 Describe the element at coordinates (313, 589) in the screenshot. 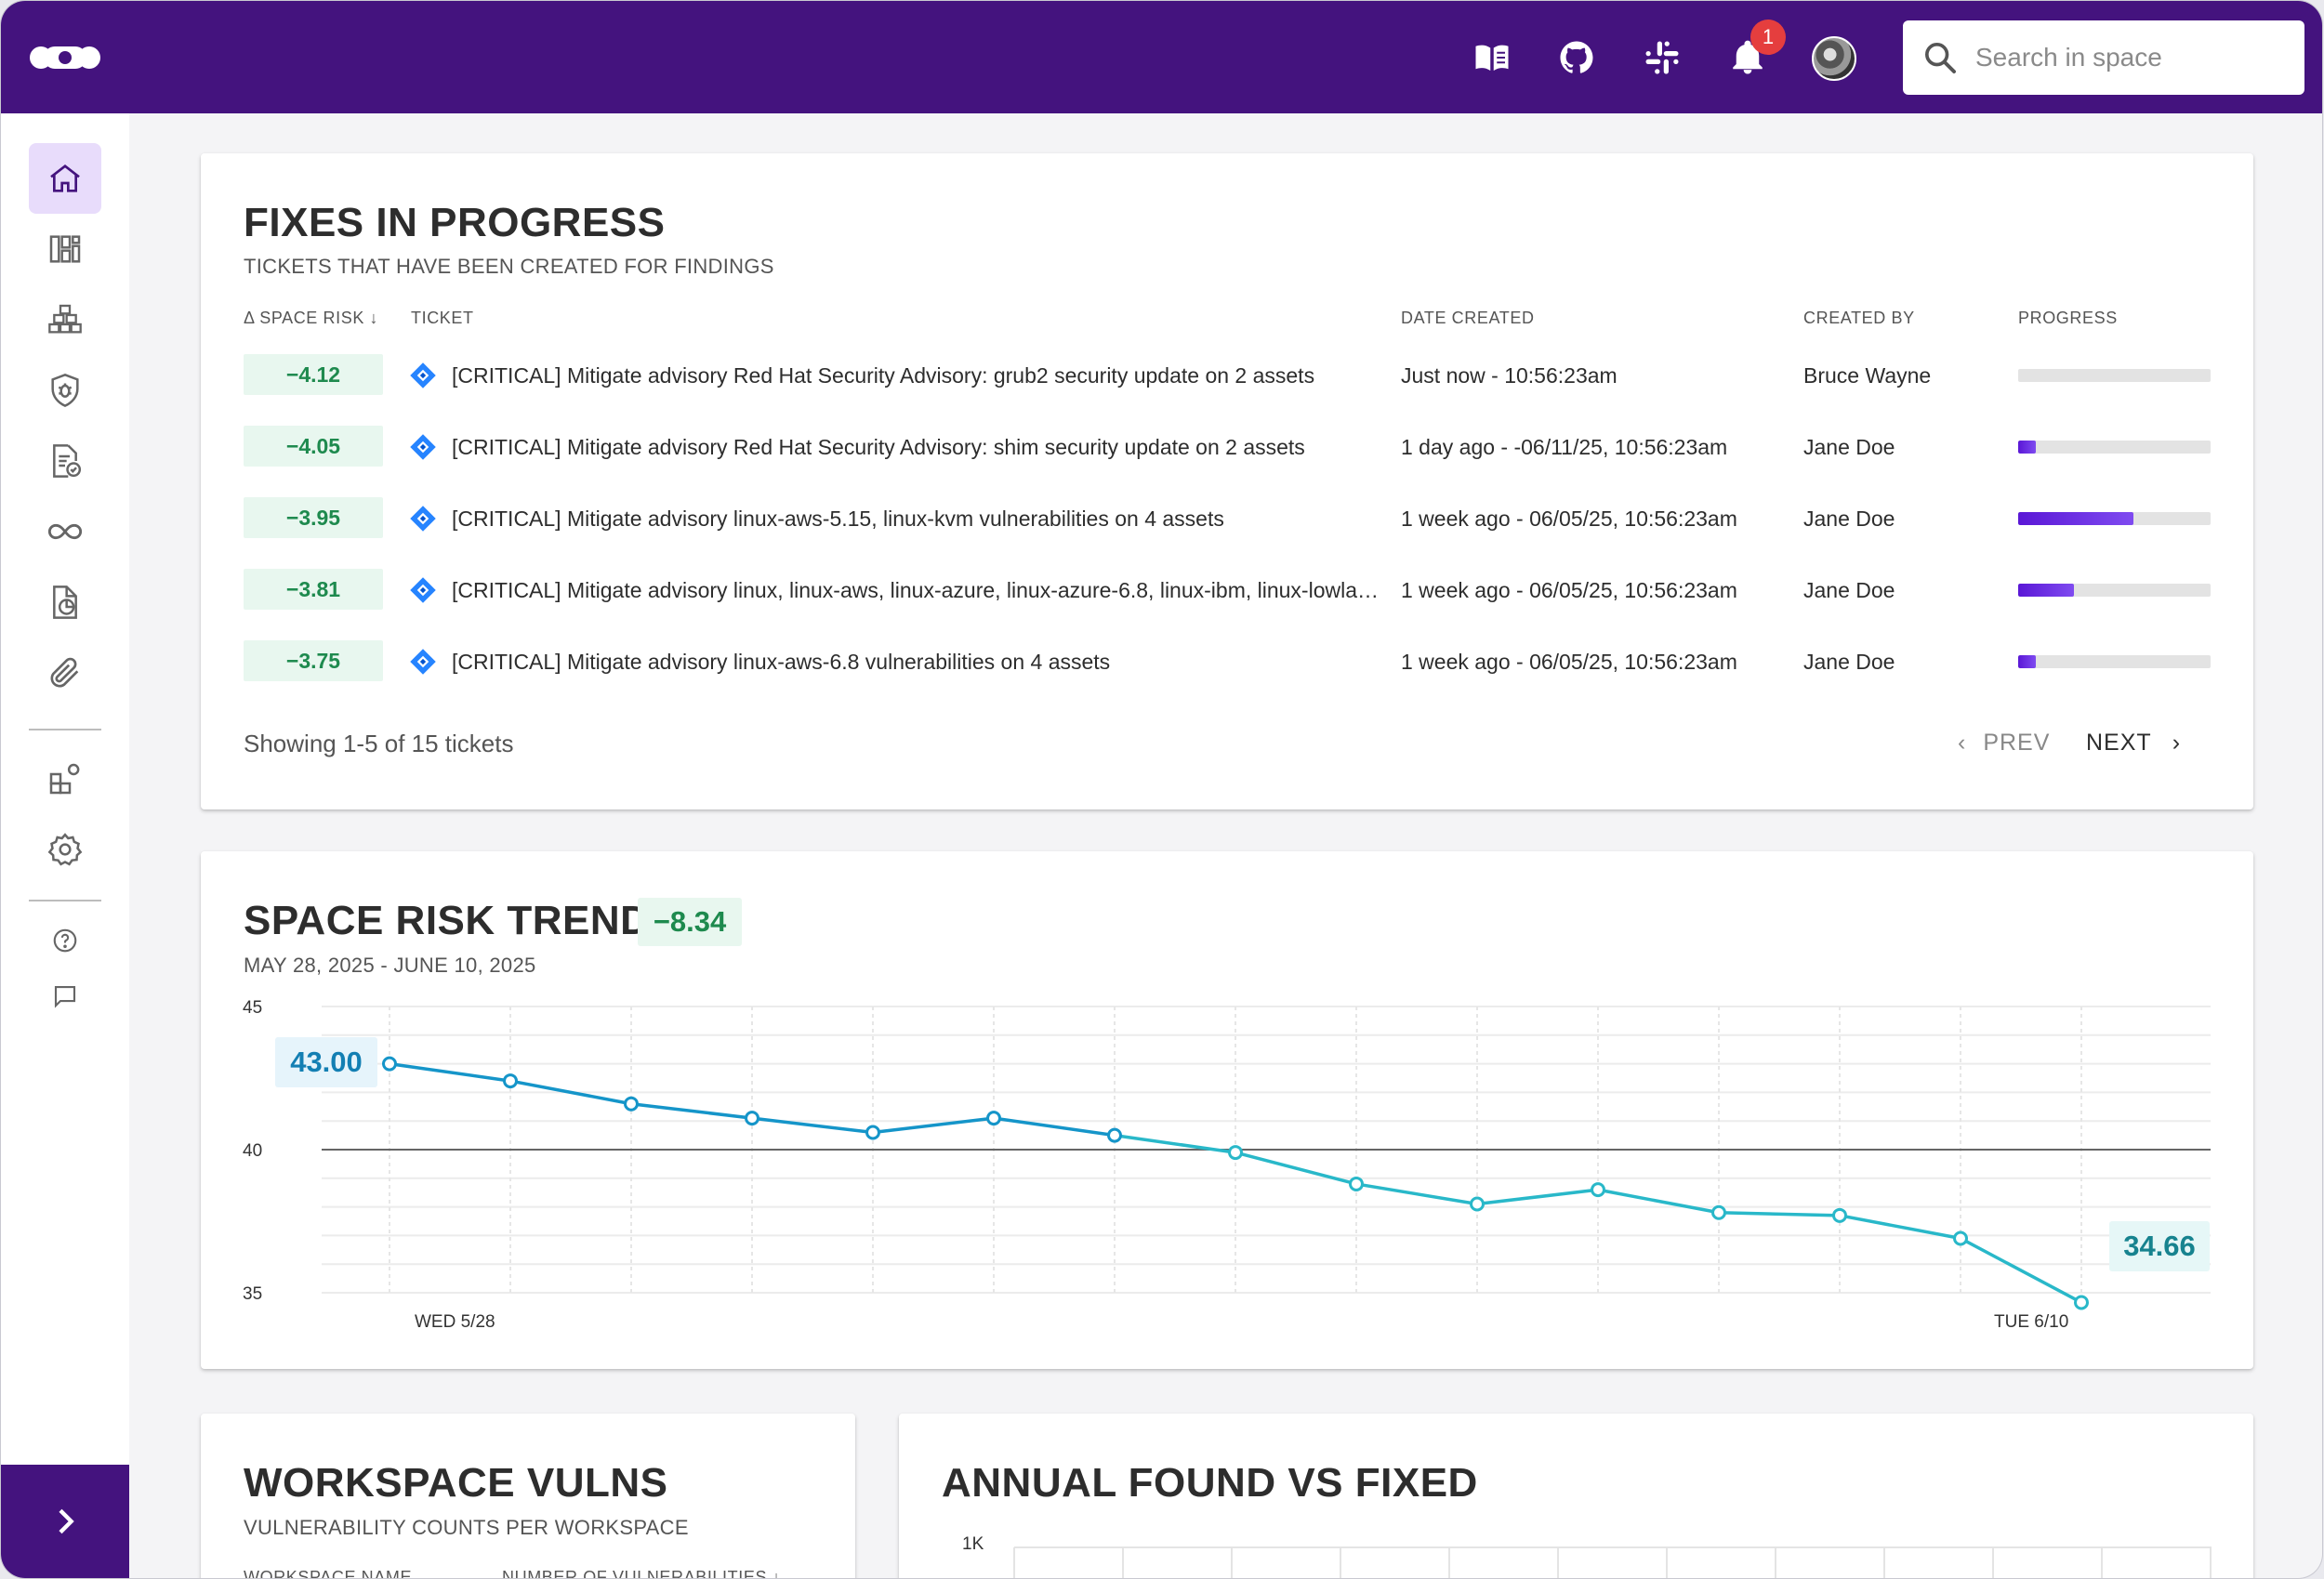

I see `space-risk-delta: −3.81` at that location.